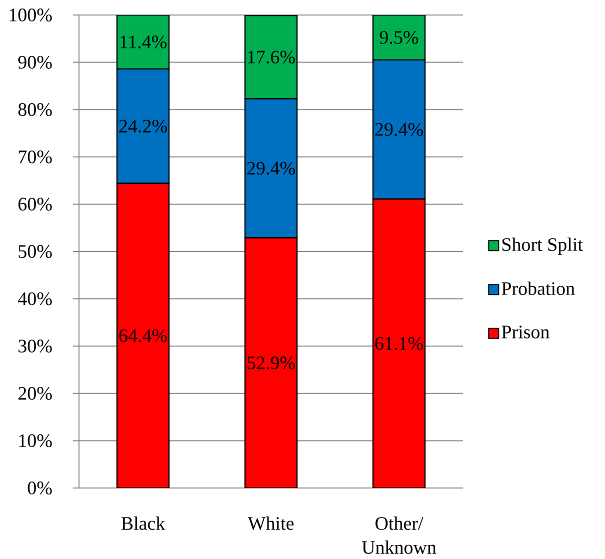  Describe the element at coordinates (31, 15) in the screenshot. I see `y-tick-label: 100%` at that location.